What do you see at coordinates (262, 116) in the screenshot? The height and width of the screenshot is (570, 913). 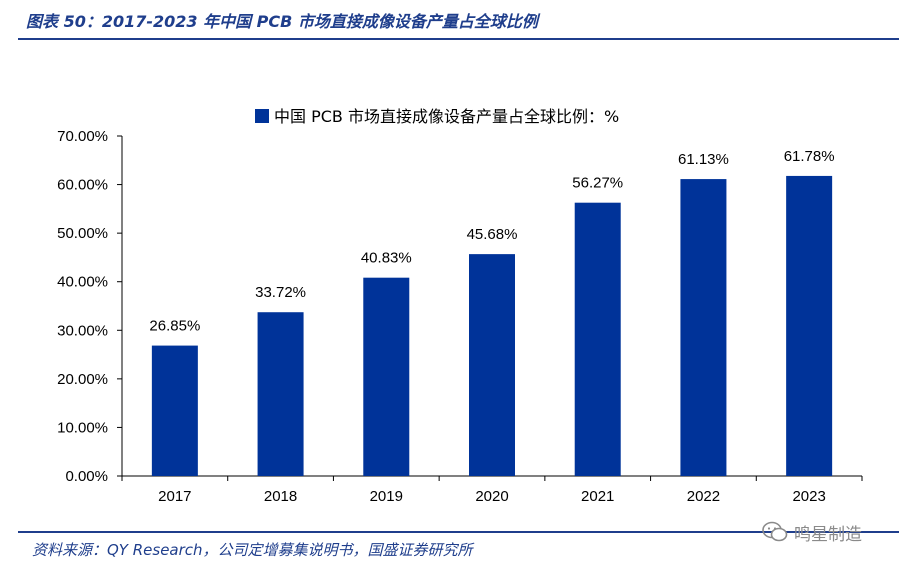 I see `legend-swatch` at bounding box center [262, 116].